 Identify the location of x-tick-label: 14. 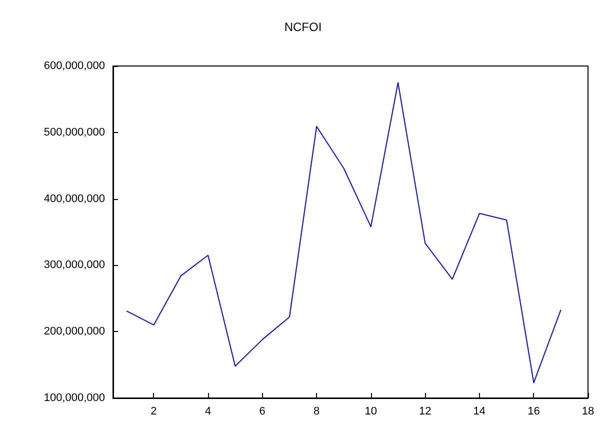
(479, 412).